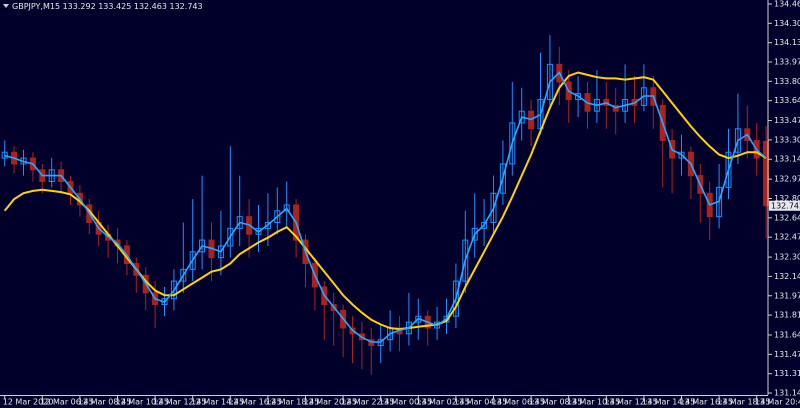 The image size is (800, 408). Describe the element at coordinates (706, 402) in the screenshot. I see `x-tick-label: 13 Mar 16:45` at that location.